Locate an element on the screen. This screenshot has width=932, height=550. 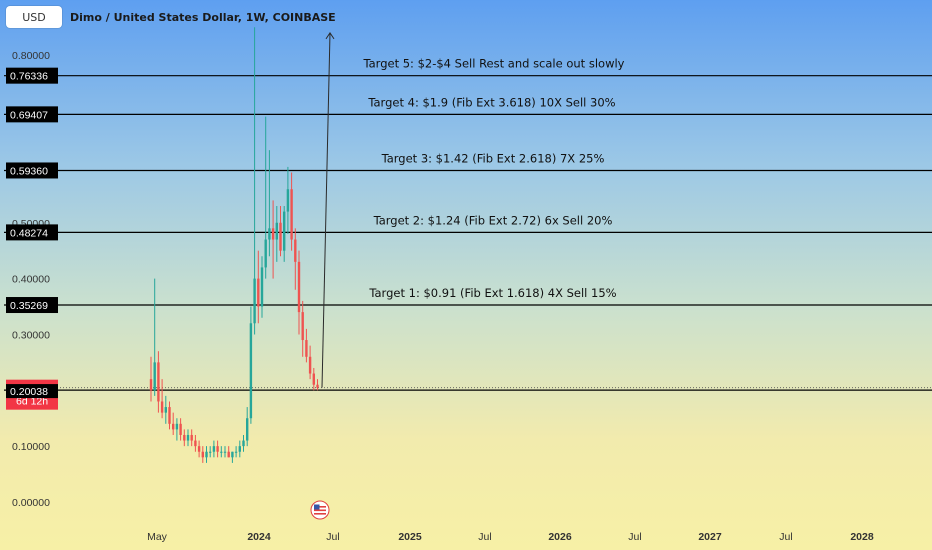
us-flag-icon is located at coordinates (320, 510).